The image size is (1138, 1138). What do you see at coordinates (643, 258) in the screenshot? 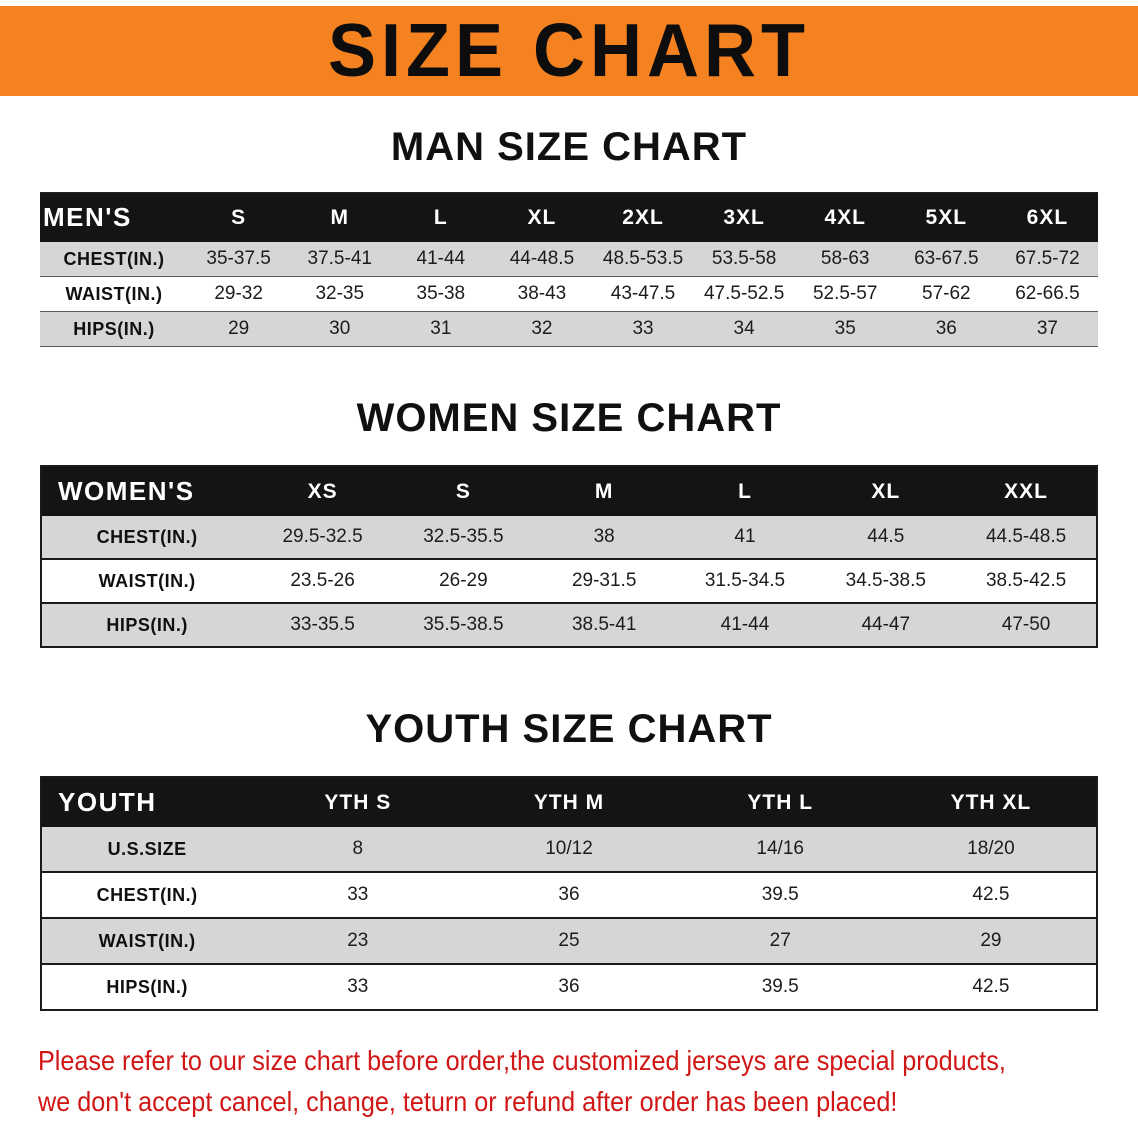
I see `value-cell: 48.5-53.5` at bounding box center [643, 258].